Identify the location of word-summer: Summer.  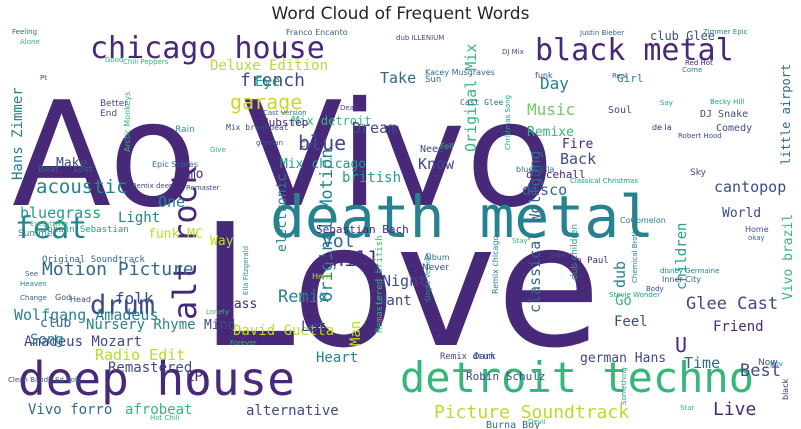
(37, 234).